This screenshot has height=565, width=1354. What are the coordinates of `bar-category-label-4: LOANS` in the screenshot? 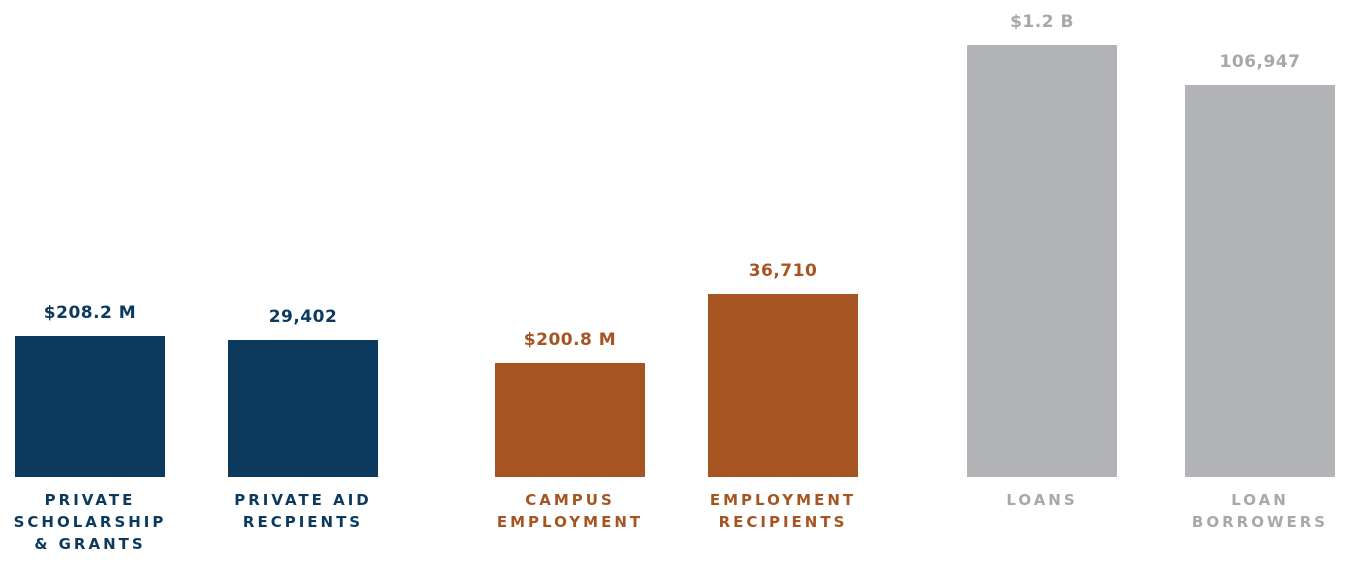 It's located at (1042, 500).